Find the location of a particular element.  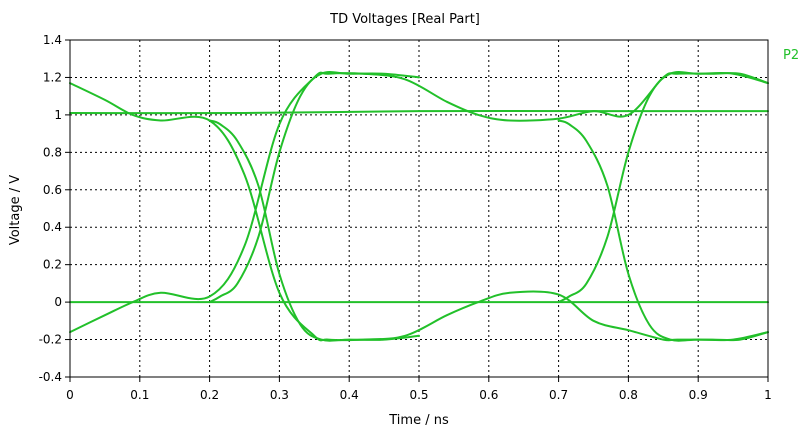

chart-title: TD Voltages [Real Part] is located at coordinates (404, 19).